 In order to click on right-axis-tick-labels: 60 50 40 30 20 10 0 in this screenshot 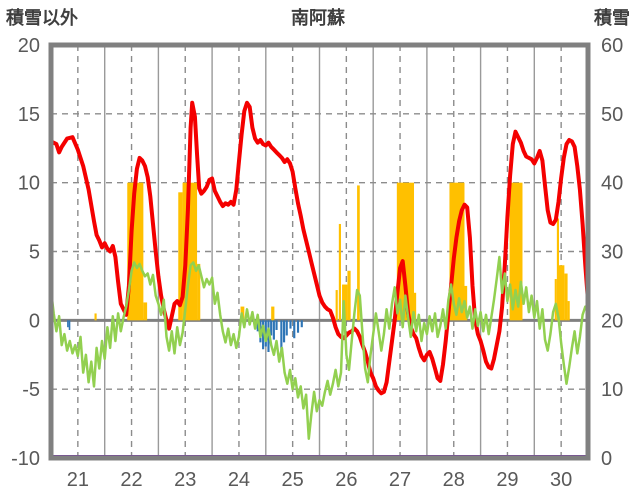, I will do `click(612, 252)`.